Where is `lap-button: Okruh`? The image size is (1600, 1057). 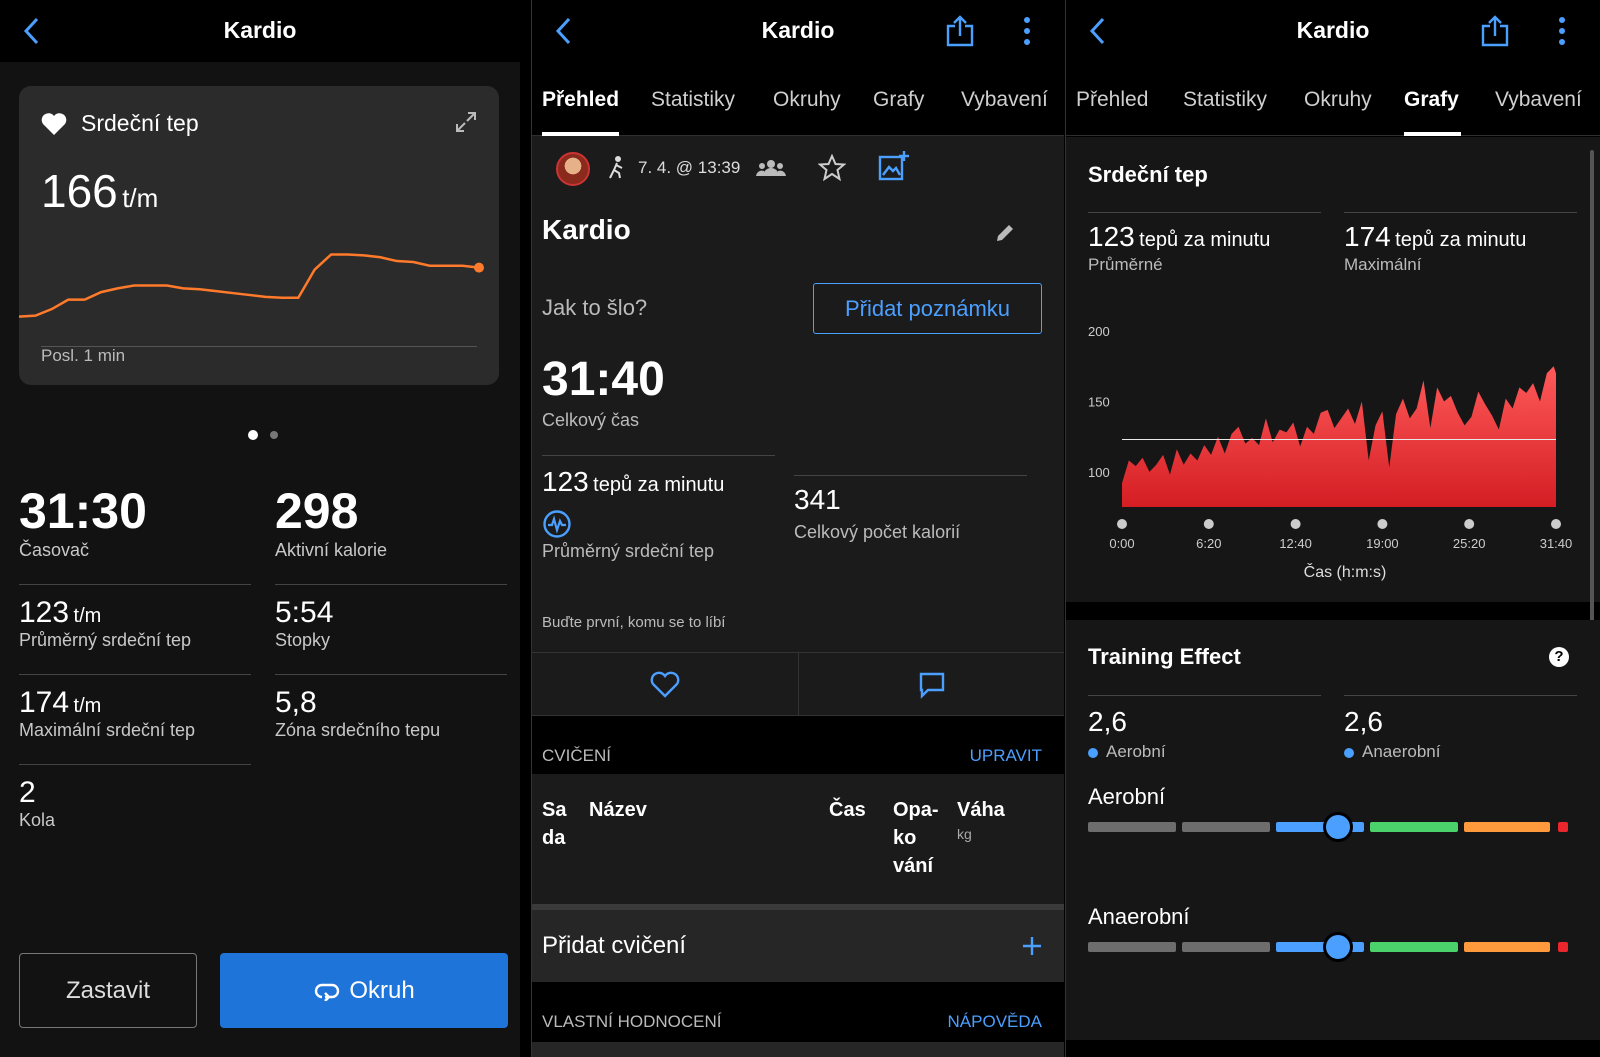 lap-button: Okruh is located at coordinates (364, 990).